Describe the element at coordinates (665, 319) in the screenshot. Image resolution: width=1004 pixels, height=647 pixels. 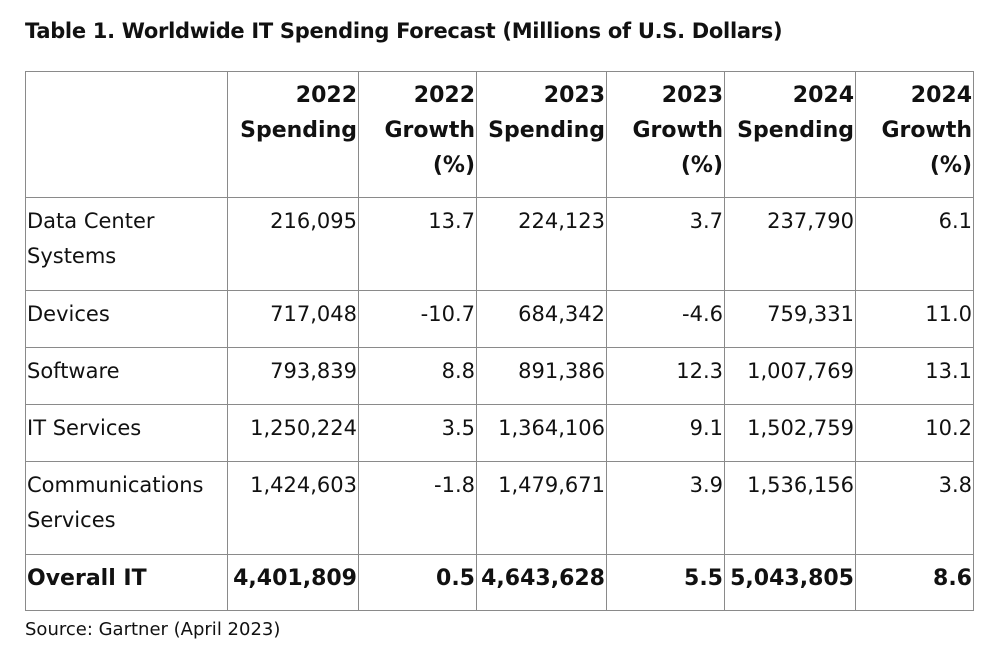
I see `table-cell: -4.6` at that location.